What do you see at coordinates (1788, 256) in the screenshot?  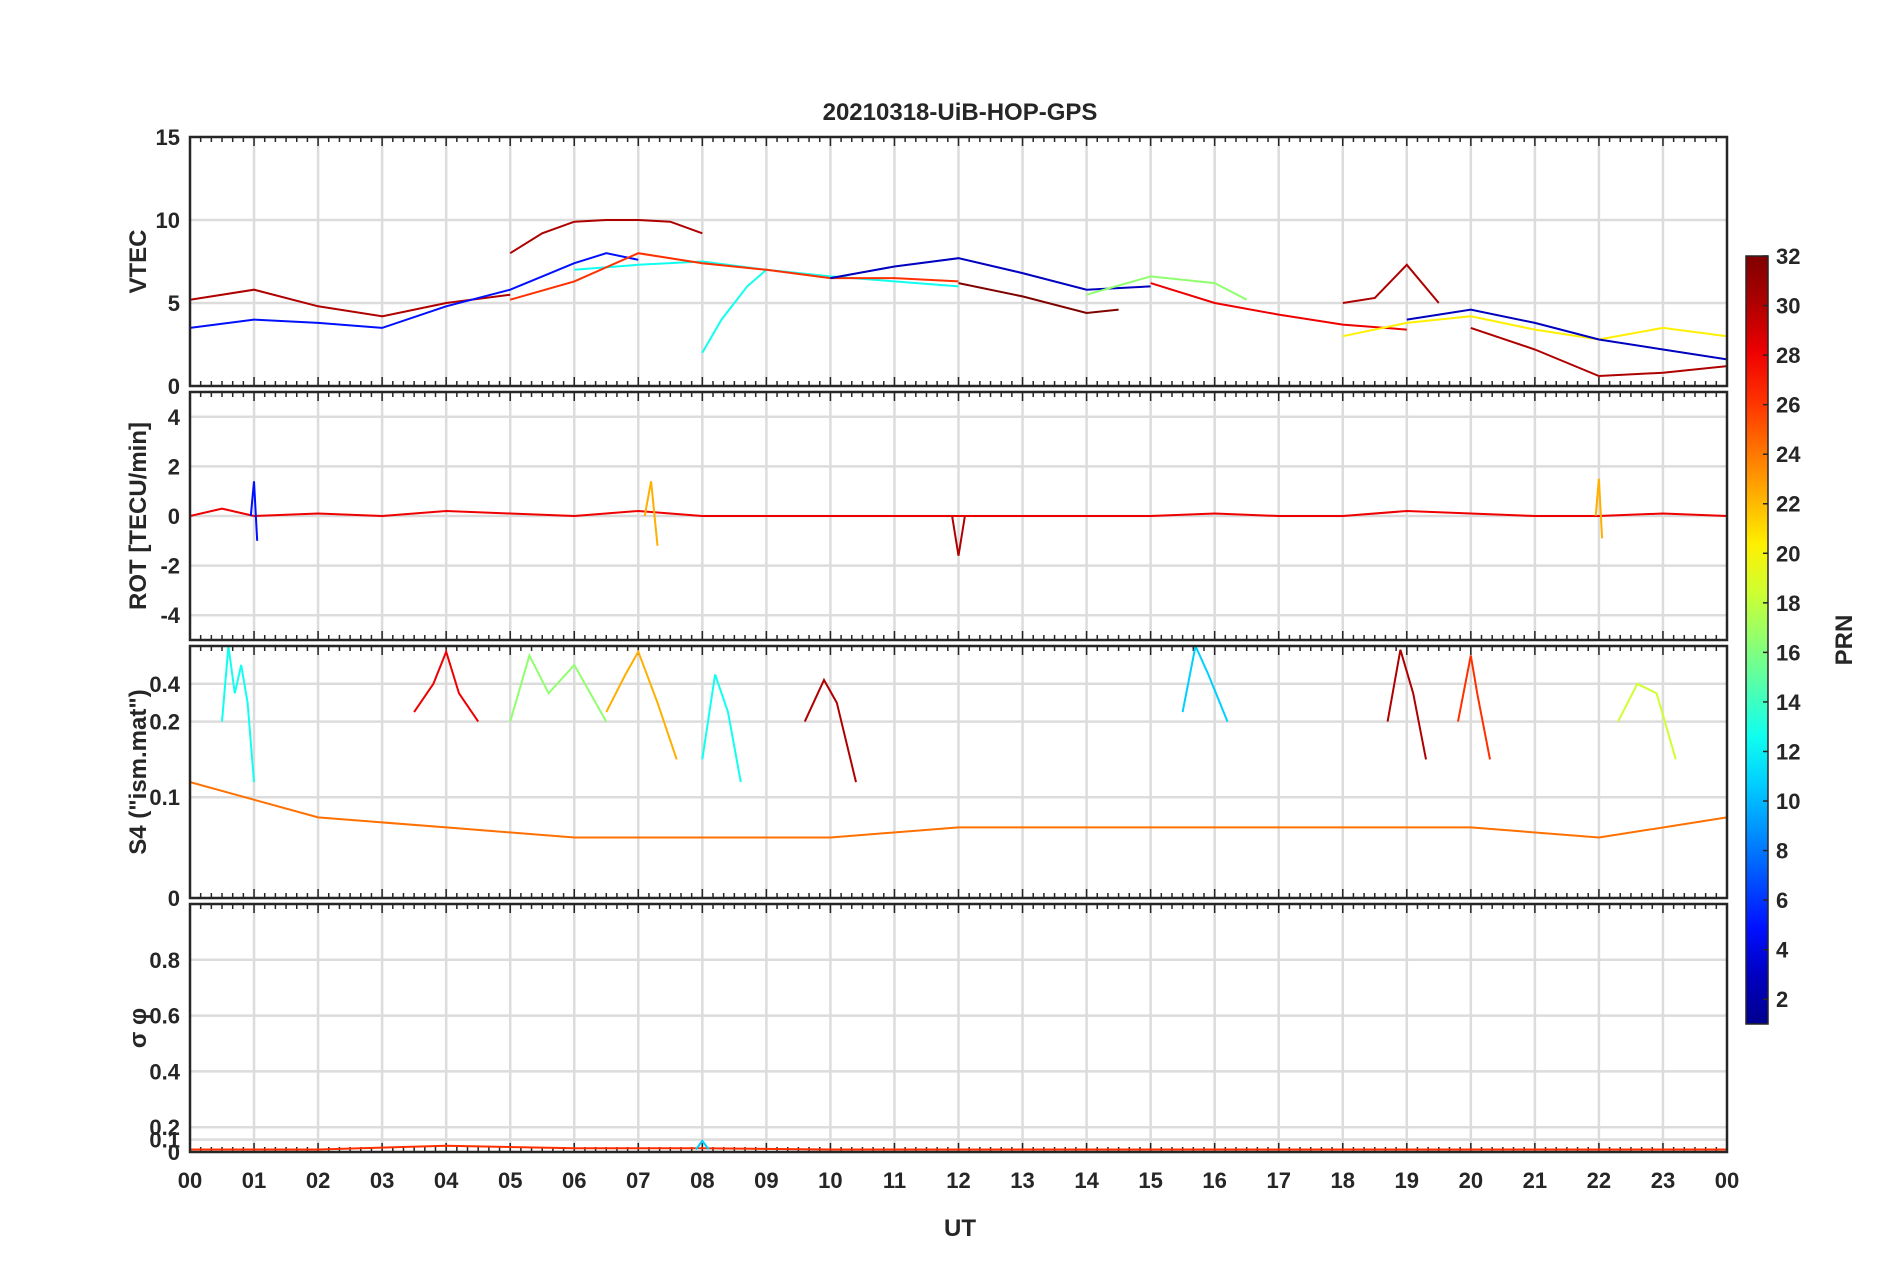 I see `colorbar-tick-label: 32` at bounding box center [1788, 256].